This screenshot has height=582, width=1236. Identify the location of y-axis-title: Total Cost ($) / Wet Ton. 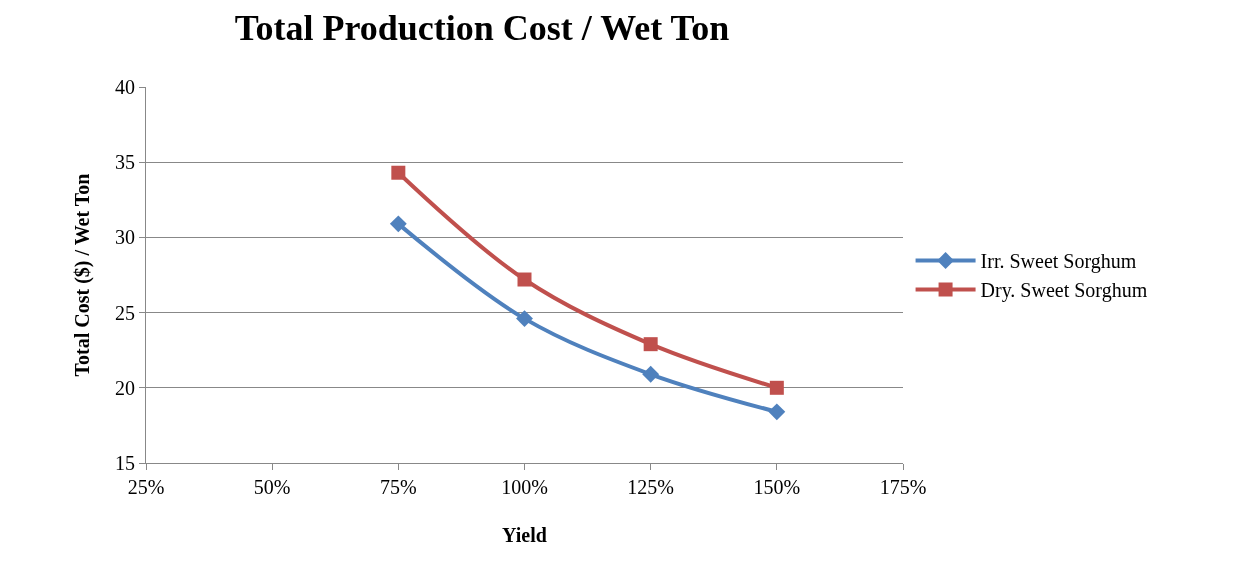
(82, 275).